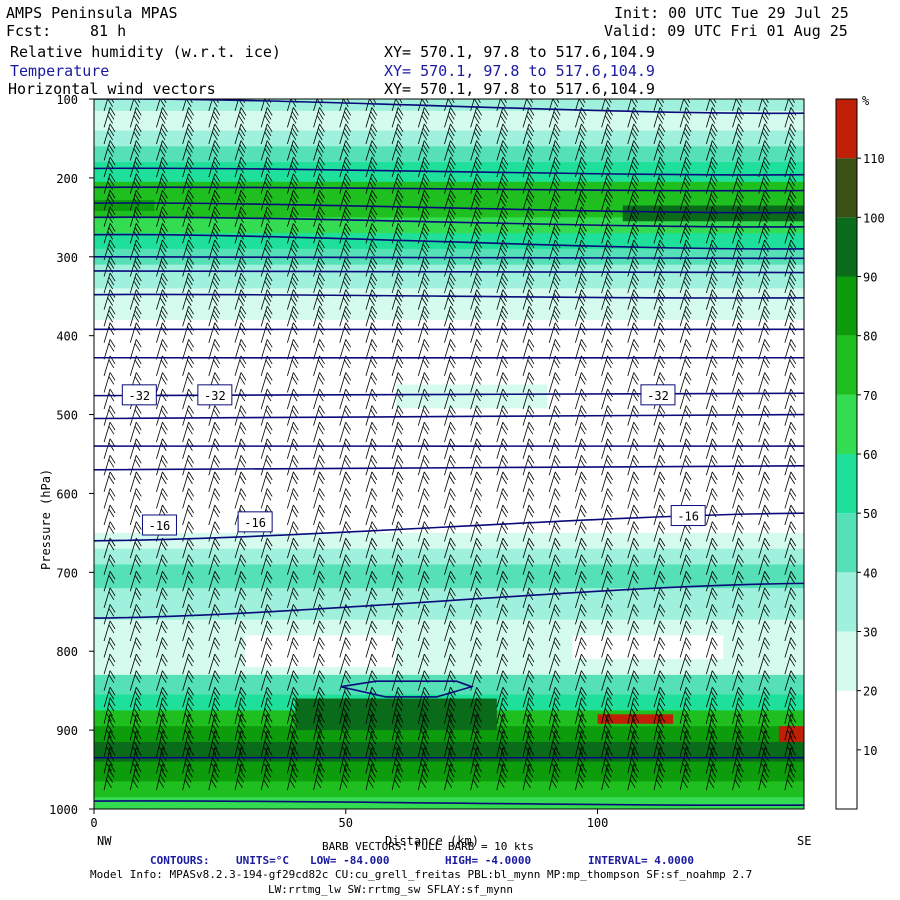  Describe the element at coordinates (67, 258) in the screenshot. I see `y-tick-label: 300` at that location.